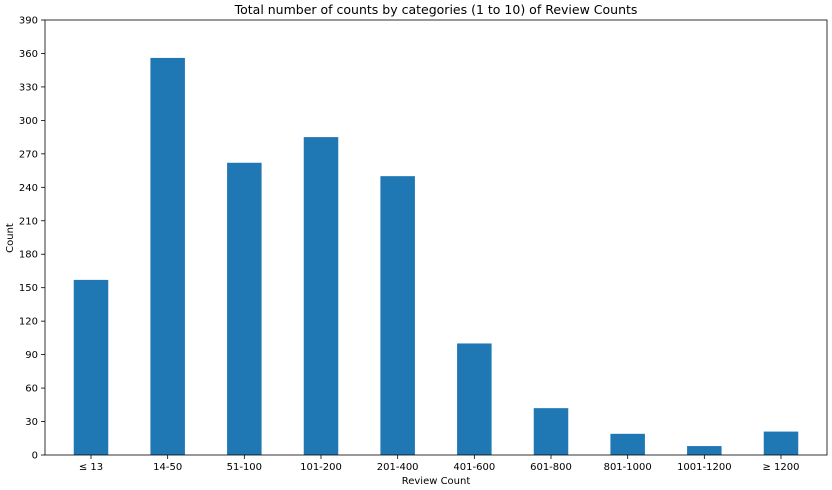 Image resolution: width=832 pixels, height=490 pixels. Describe the element at coordinates (704, 467) in the screenshot. I see `x-tick-label-8: 1001-1200` at that location.